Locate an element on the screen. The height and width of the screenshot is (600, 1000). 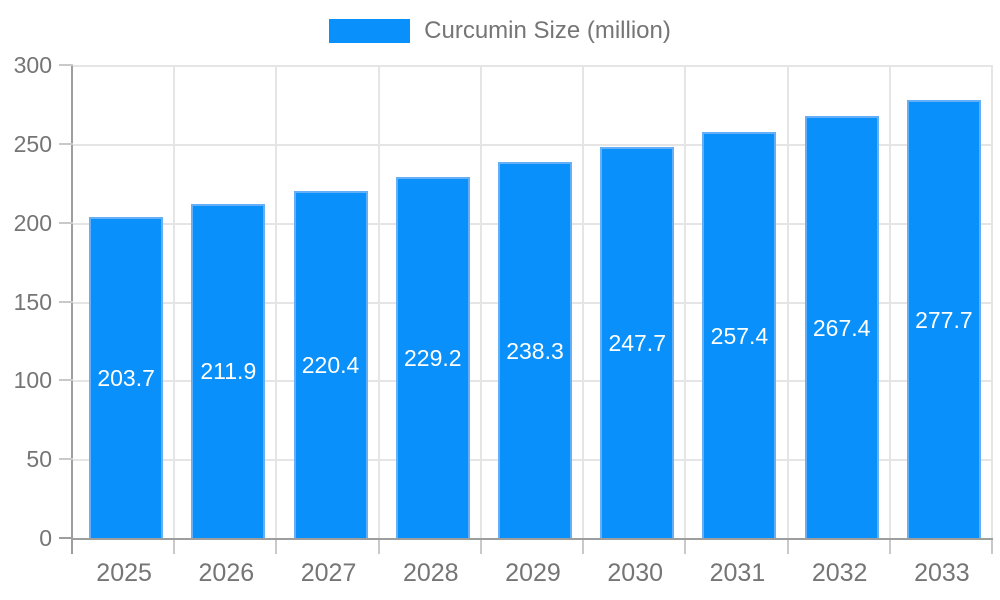
bar: 277.7 is located at coordinates (943, 319).